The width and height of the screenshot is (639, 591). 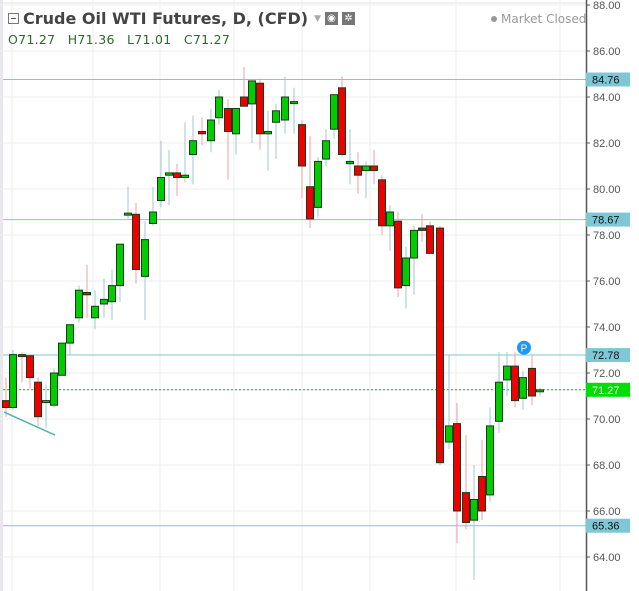 What do you see at coordinates (29, 423) in the screenshot?
I see `trend-line` at bounding box center [29, 423].